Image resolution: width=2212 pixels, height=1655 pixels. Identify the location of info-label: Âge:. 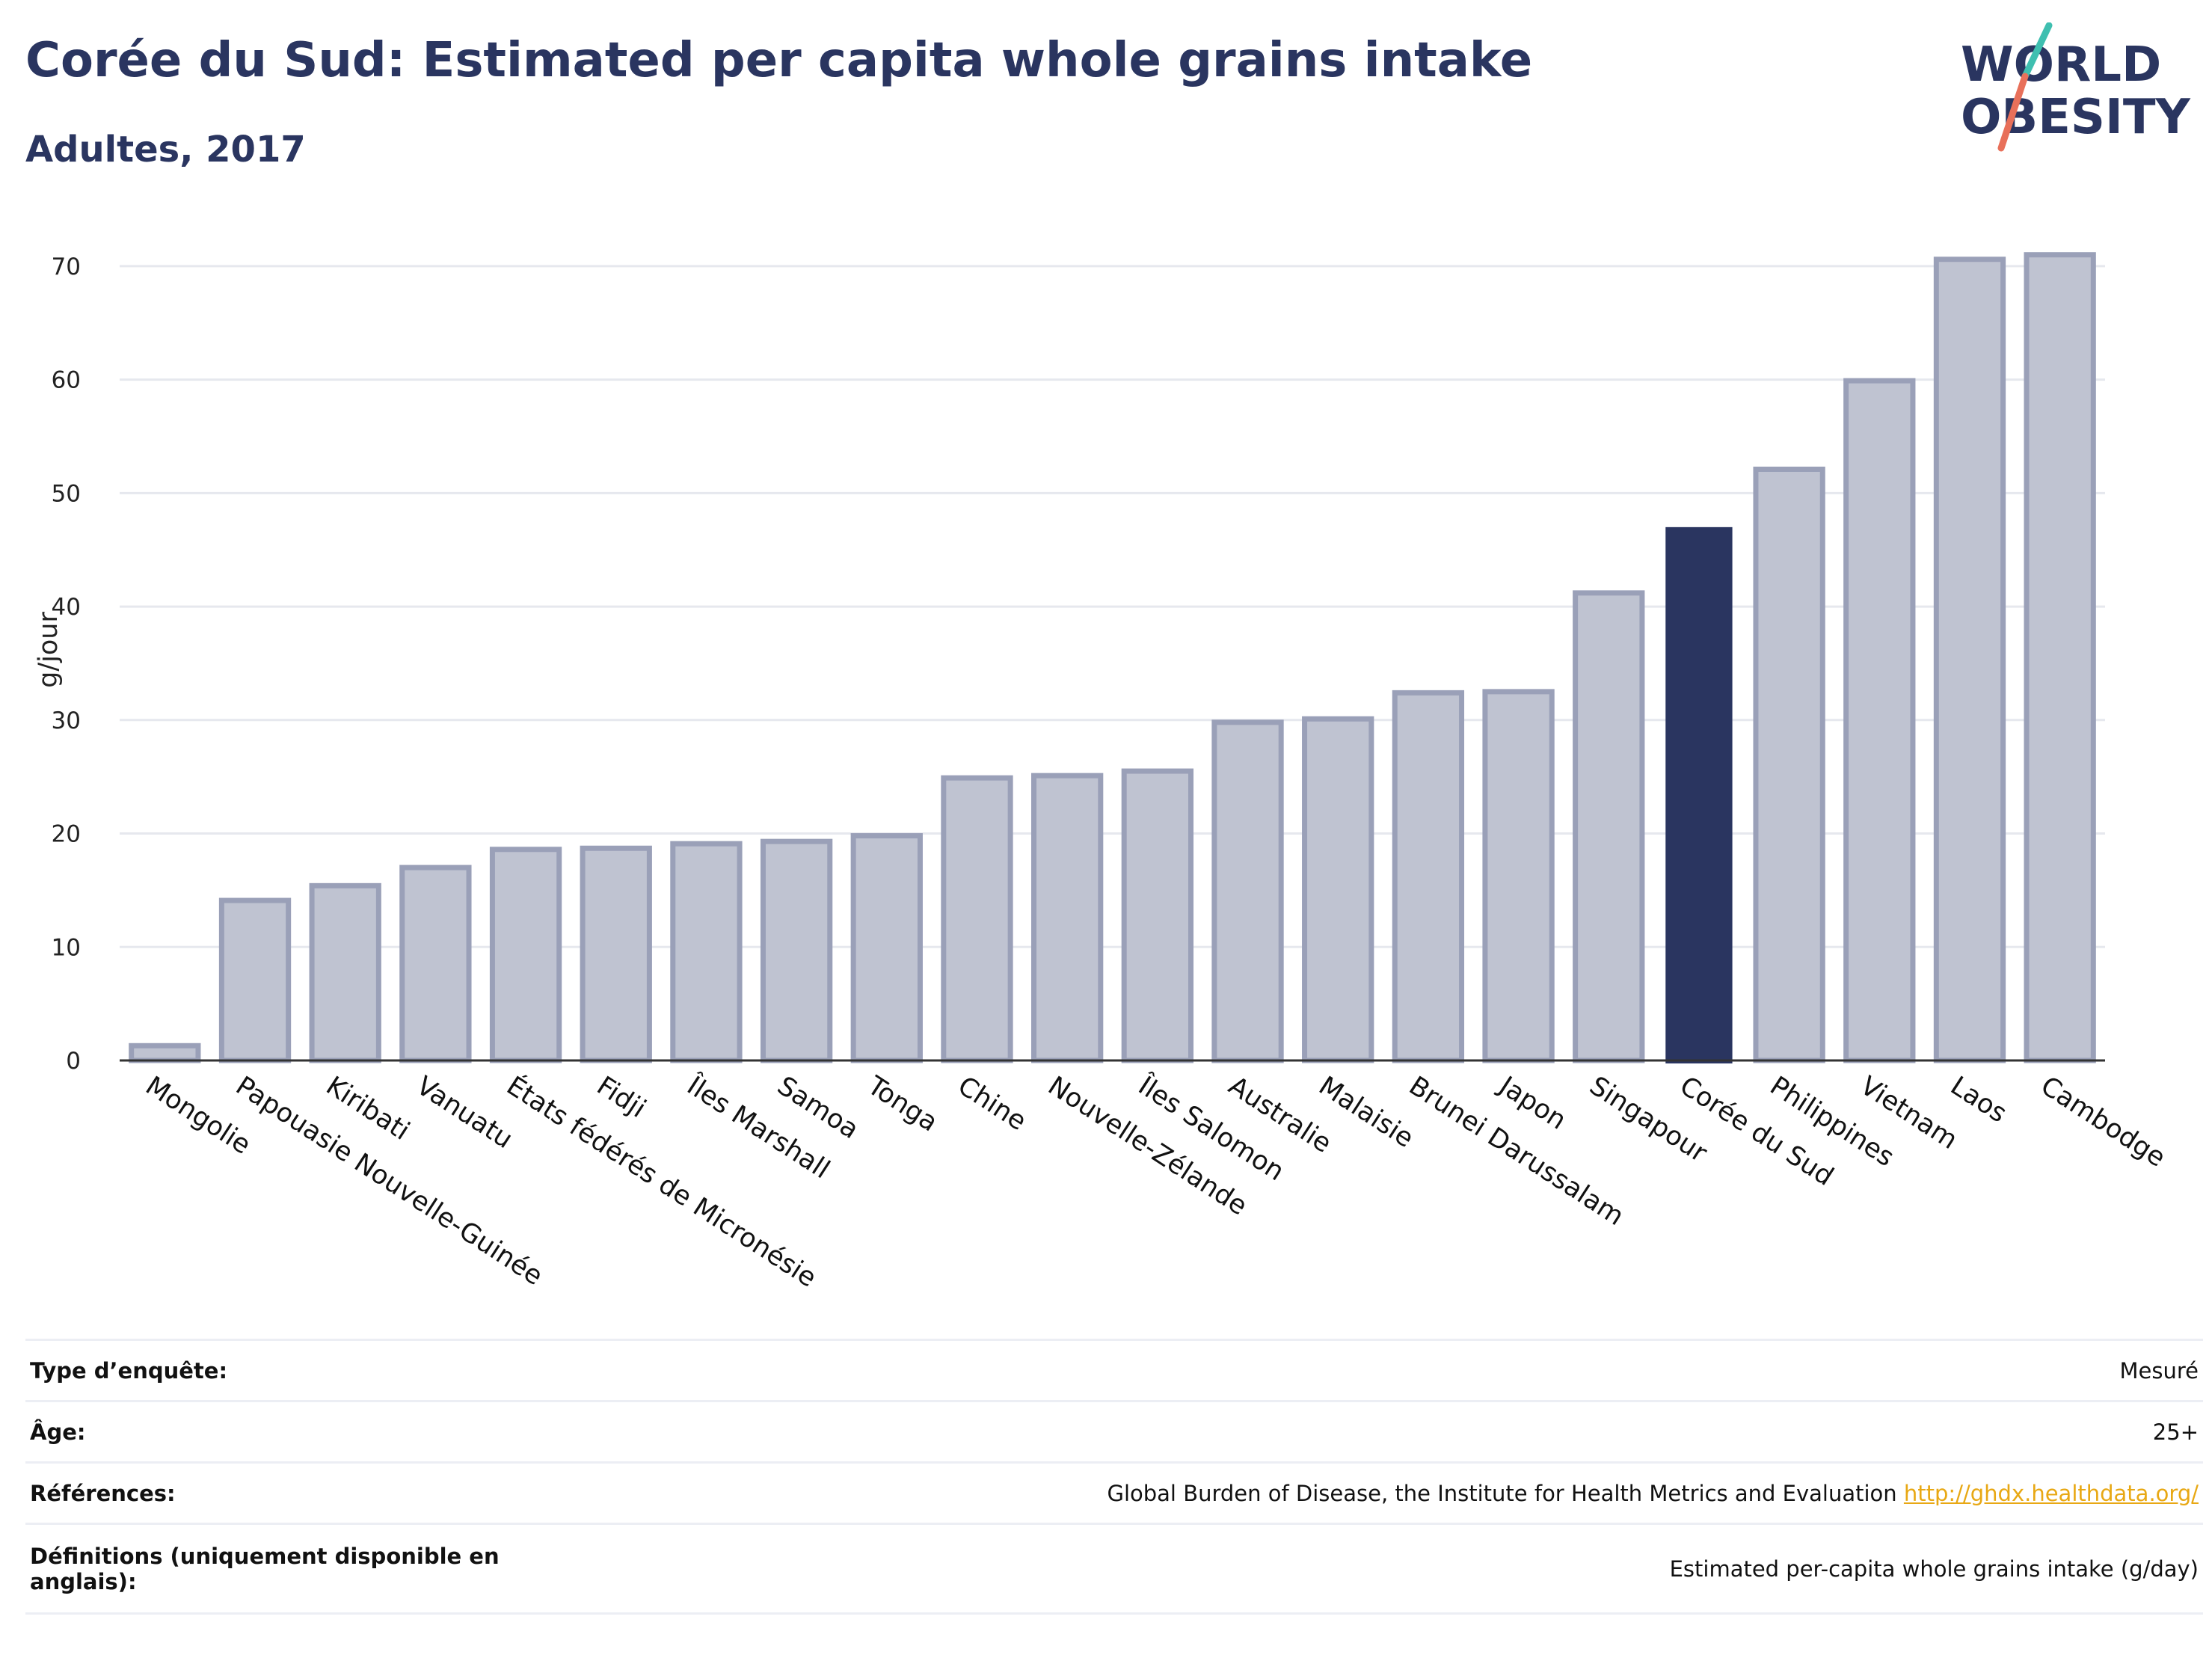
(58, 1432).